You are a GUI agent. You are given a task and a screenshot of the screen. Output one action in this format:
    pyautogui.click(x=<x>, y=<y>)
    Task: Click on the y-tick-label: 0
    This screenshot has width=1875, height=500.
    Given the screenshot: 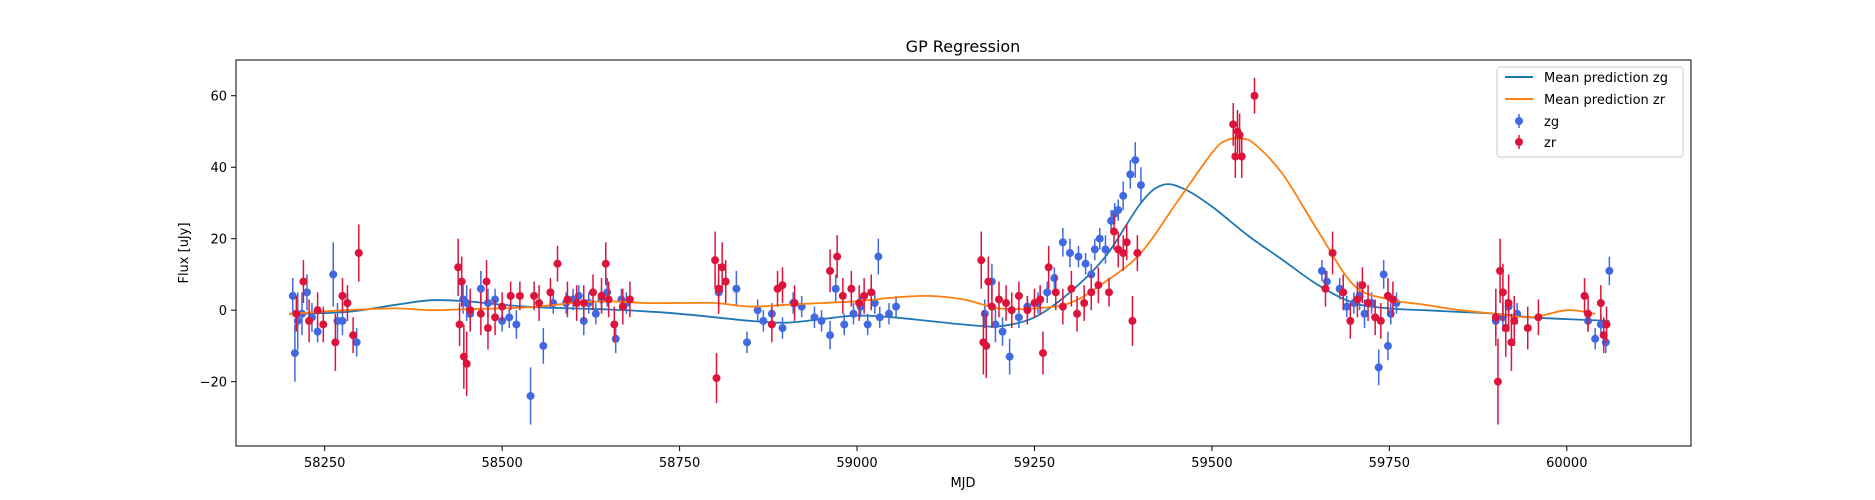 What is the action you would take?
    pyautogui.click(x=223, y=311)
    